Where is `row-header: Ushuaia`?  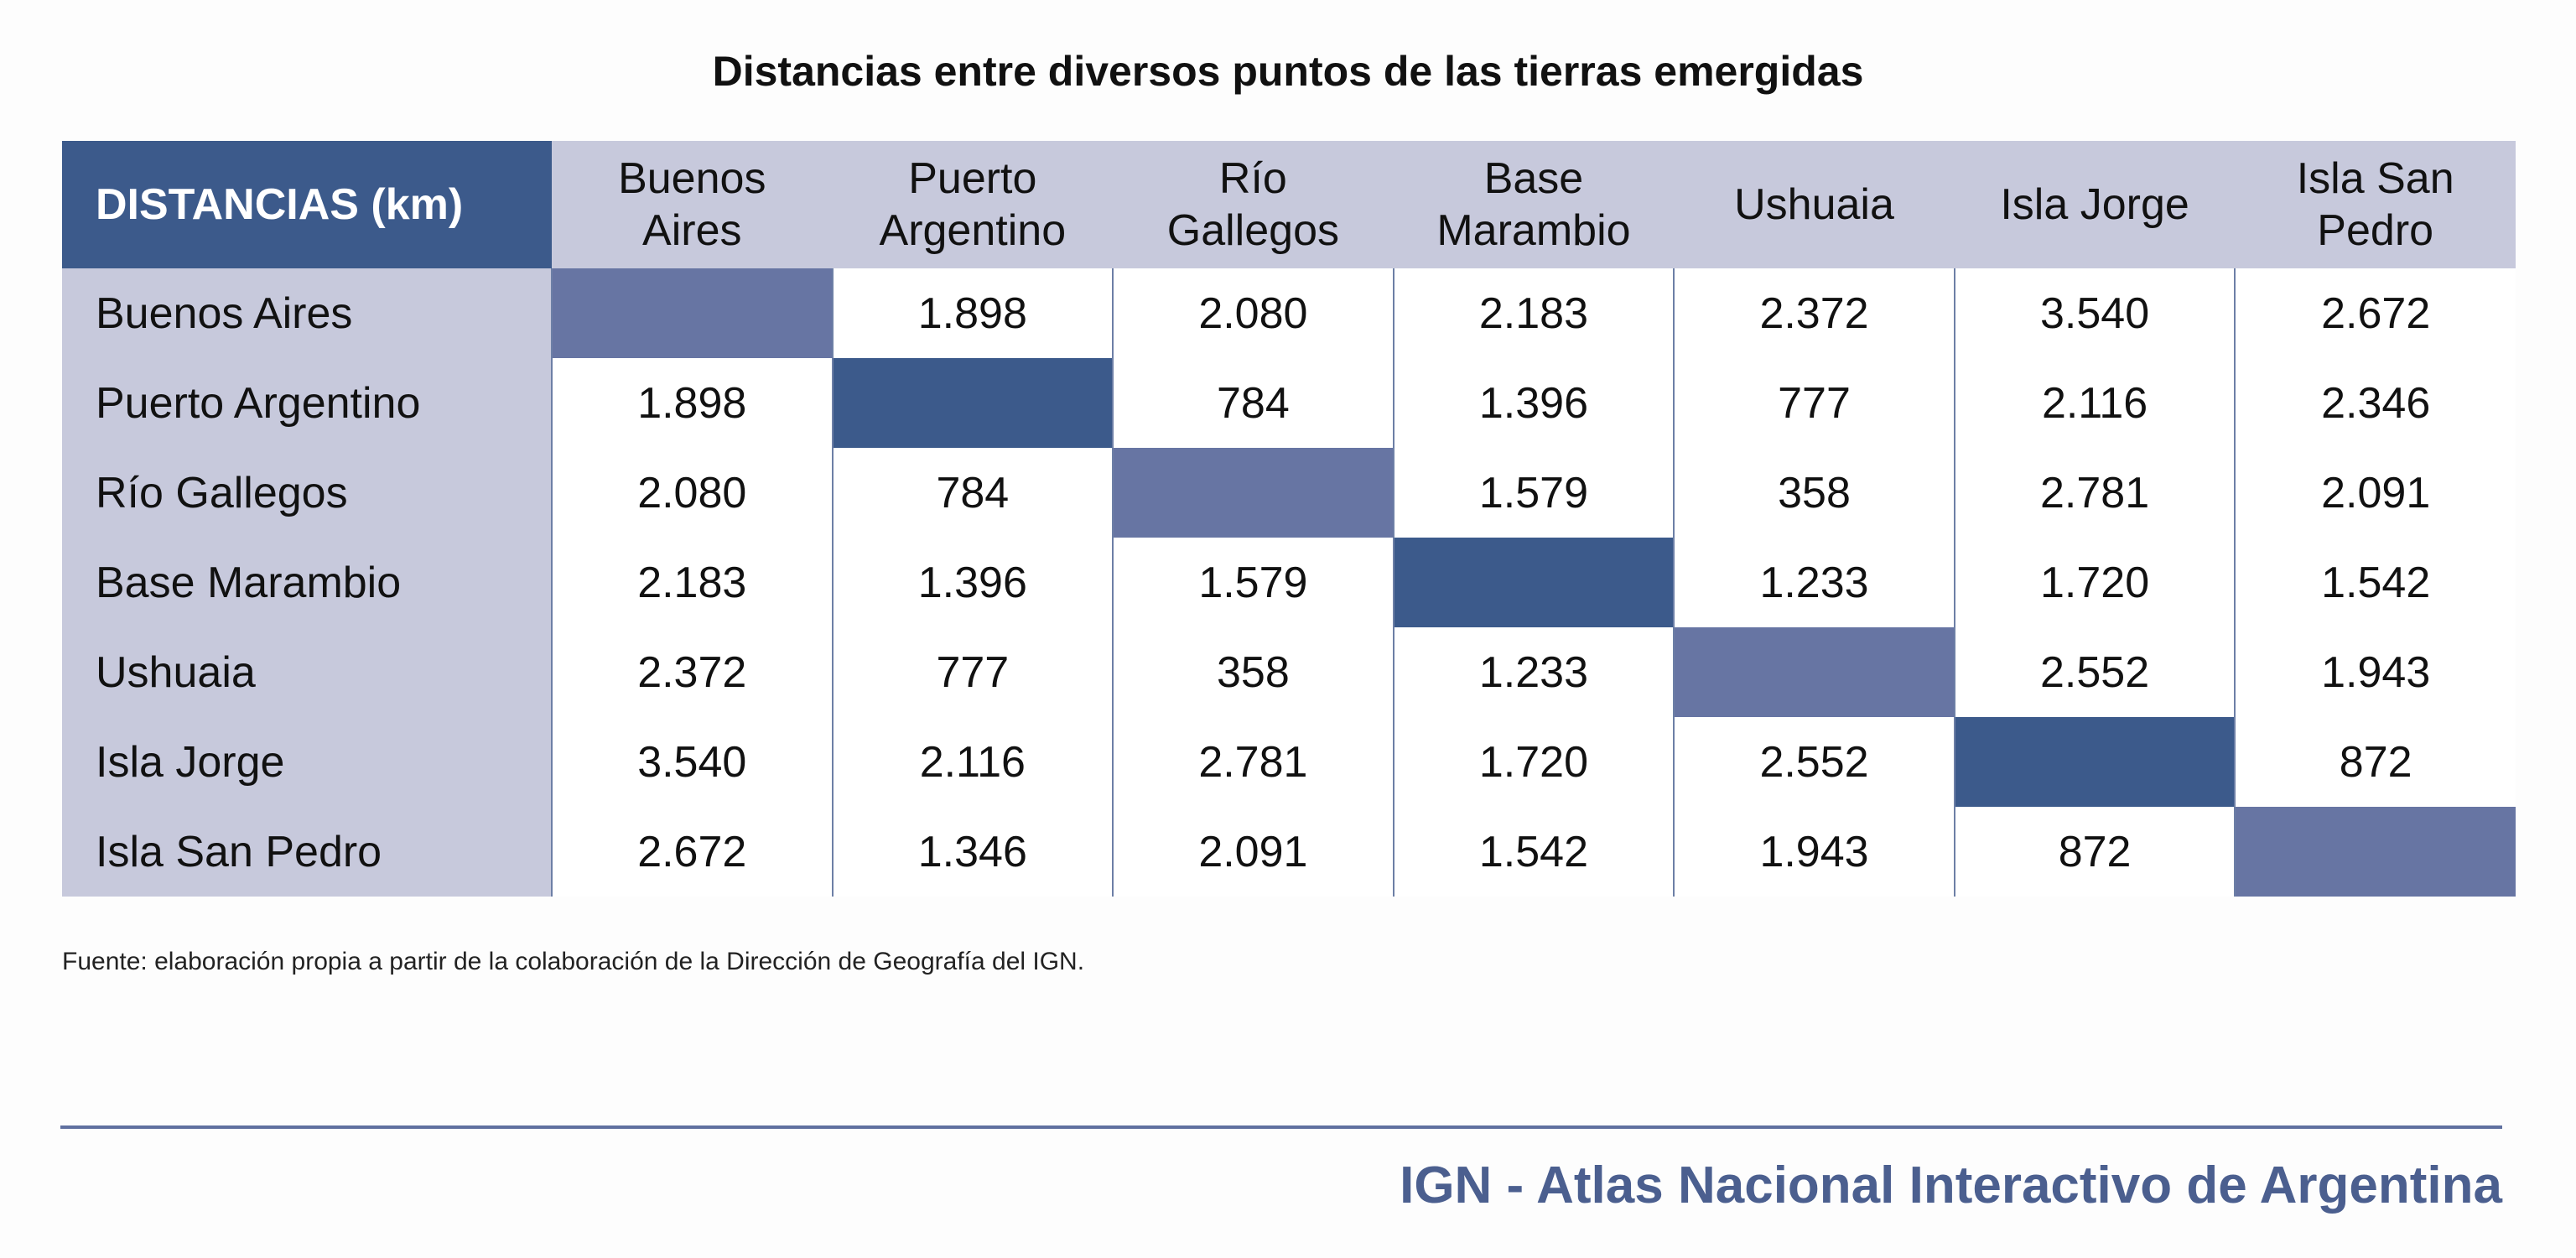 row-header: Ushuaia is located at coordinates (307, 672).